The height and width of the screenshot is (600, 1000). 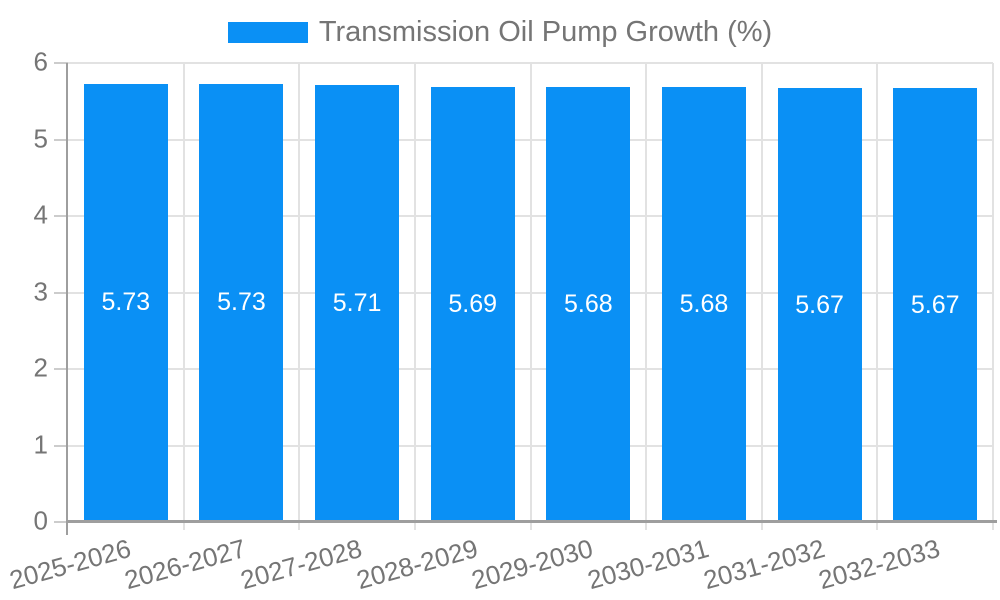 I want to click on bar-value-label: 5.69, so click(x=473, y=303).